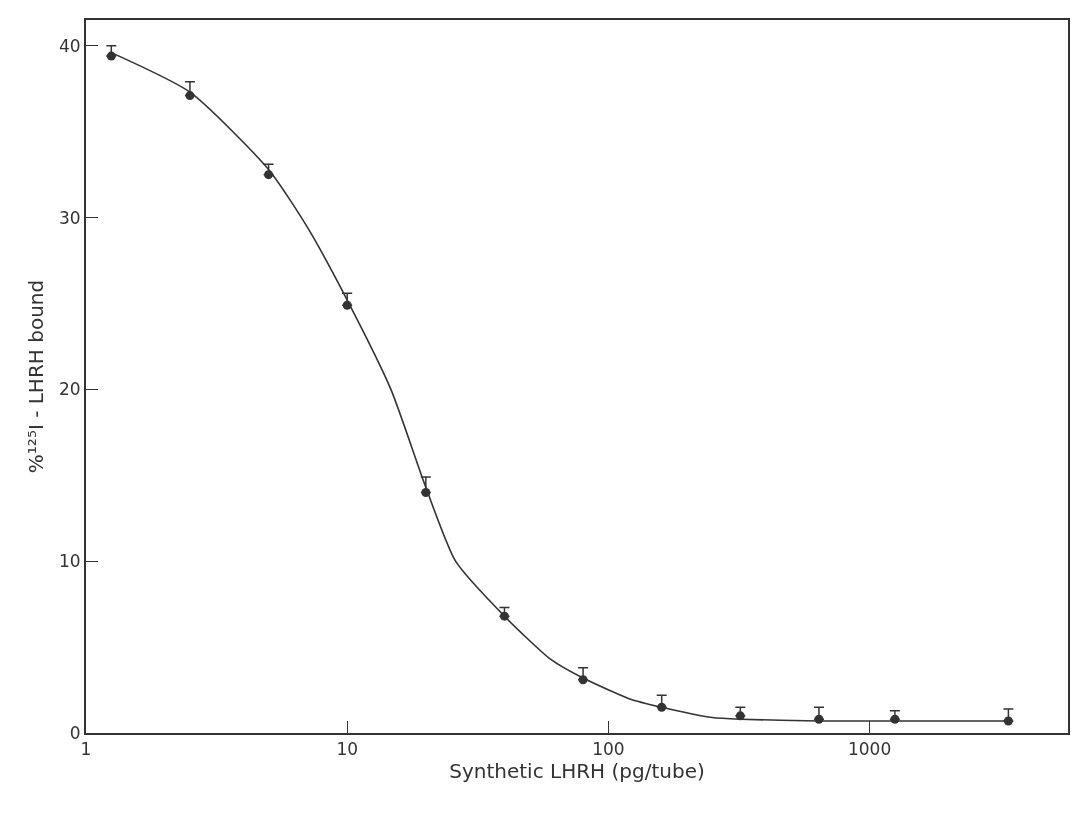 The width and height of the screenshot is (1085, 813). Describe the element at coordinates (69, 561) in the screenshot. I see `y-tick-label: 10` at that location.